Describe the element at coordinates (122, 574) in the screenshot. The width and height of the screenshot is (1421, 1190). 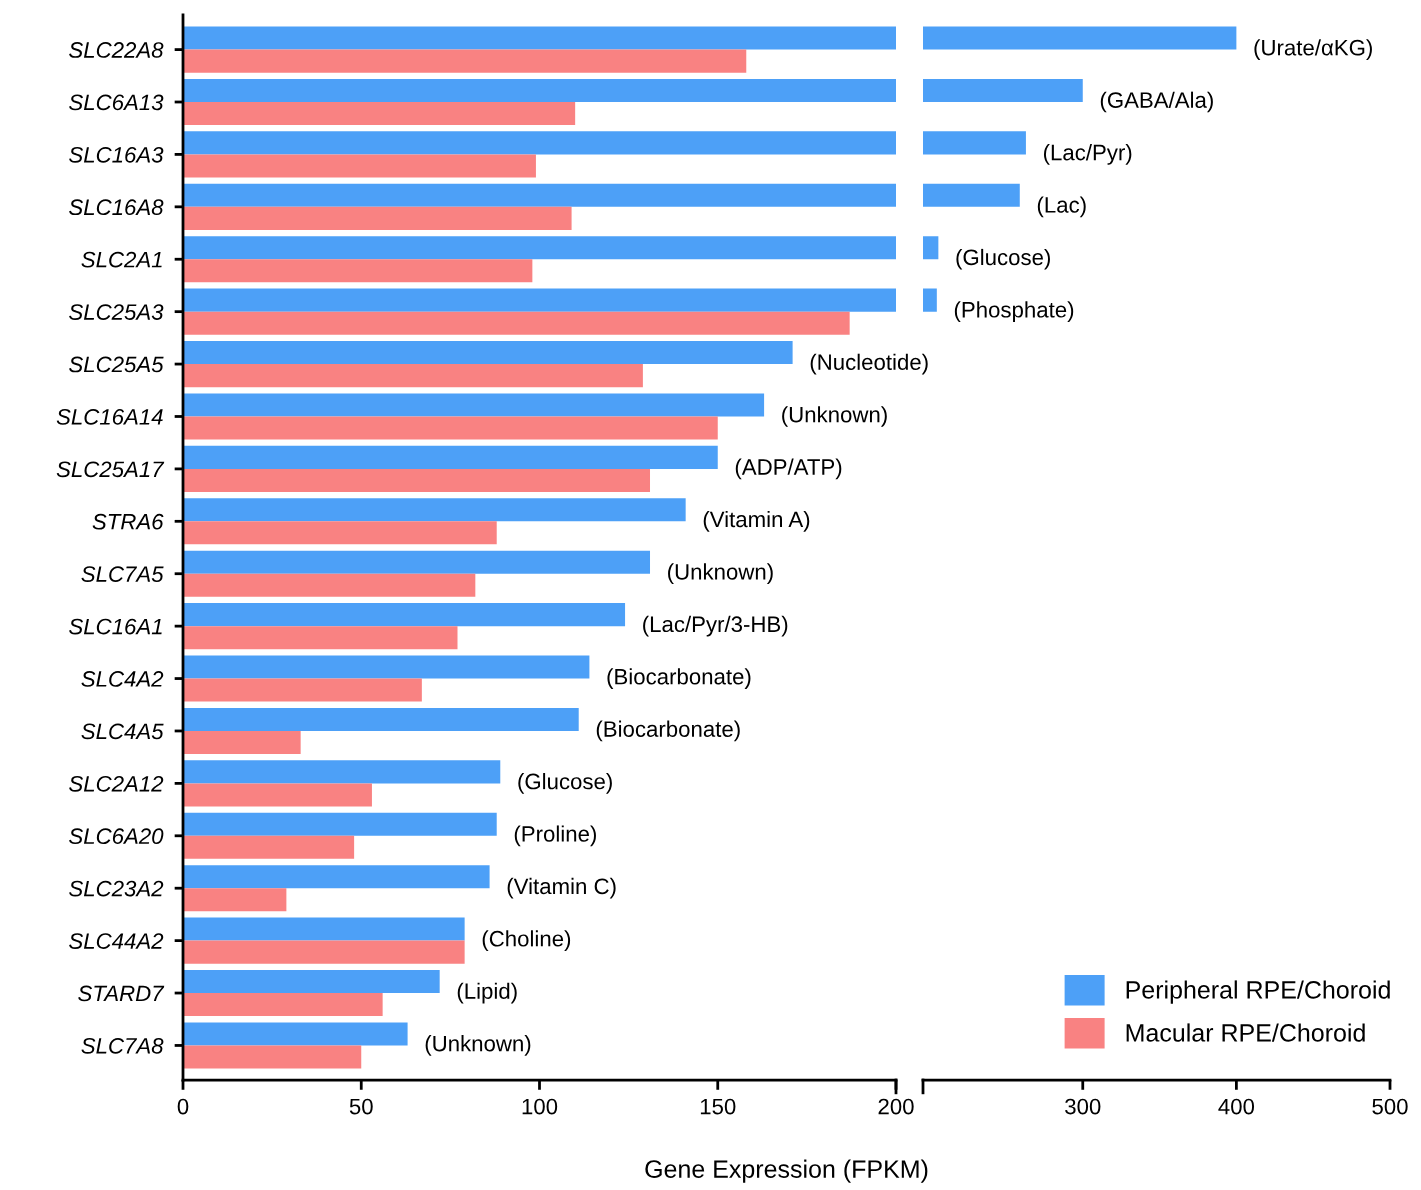
I see `y-tick-label: SLC7A5` at that location.